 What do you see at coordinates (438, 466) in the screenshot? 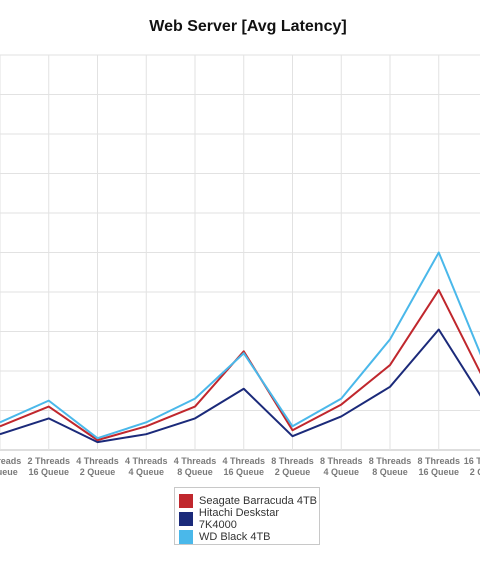
I see `x-tick-label: 8 Threads 16 Queue` at bounding box center [438, 466].